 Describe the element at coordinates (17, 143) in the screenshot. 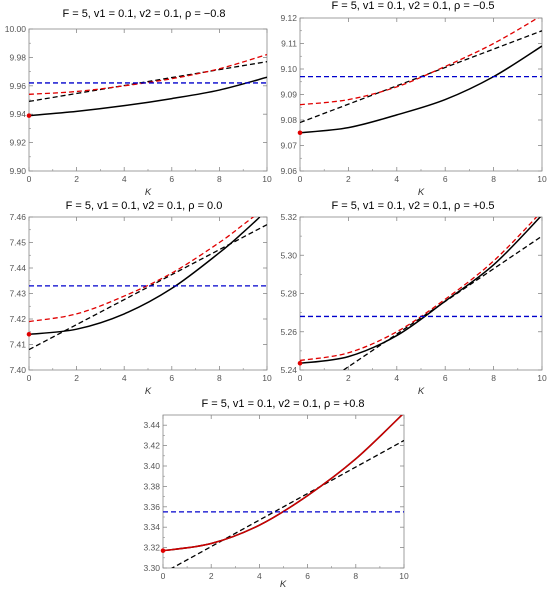

I see `y-tick-label: 9.92` at that location.